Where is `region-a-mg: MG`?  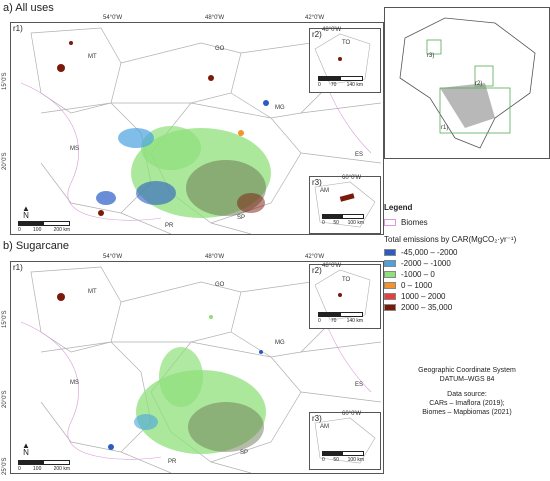 region-a-mg: MG is located at coordinates (280, 108).